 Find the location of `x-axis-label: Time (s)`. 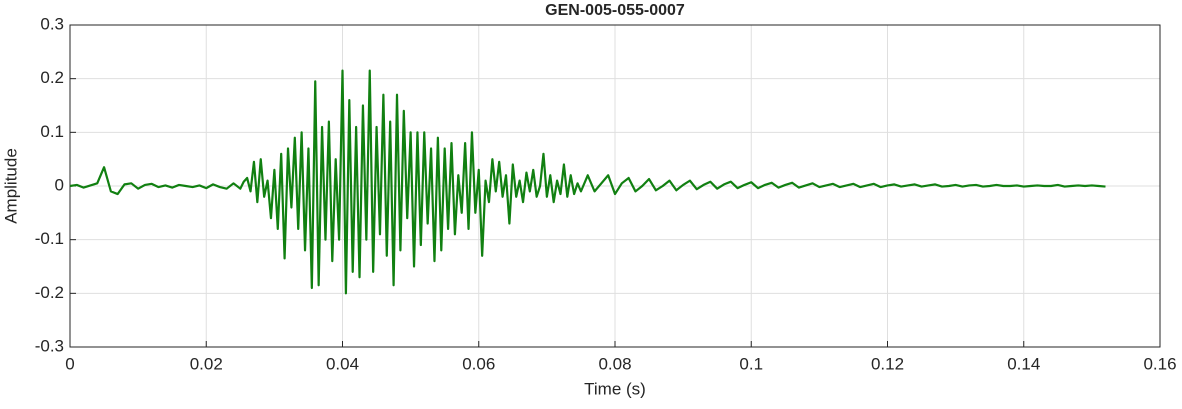

x-axis-label: Time (s) is located at coordinates (615, 388).